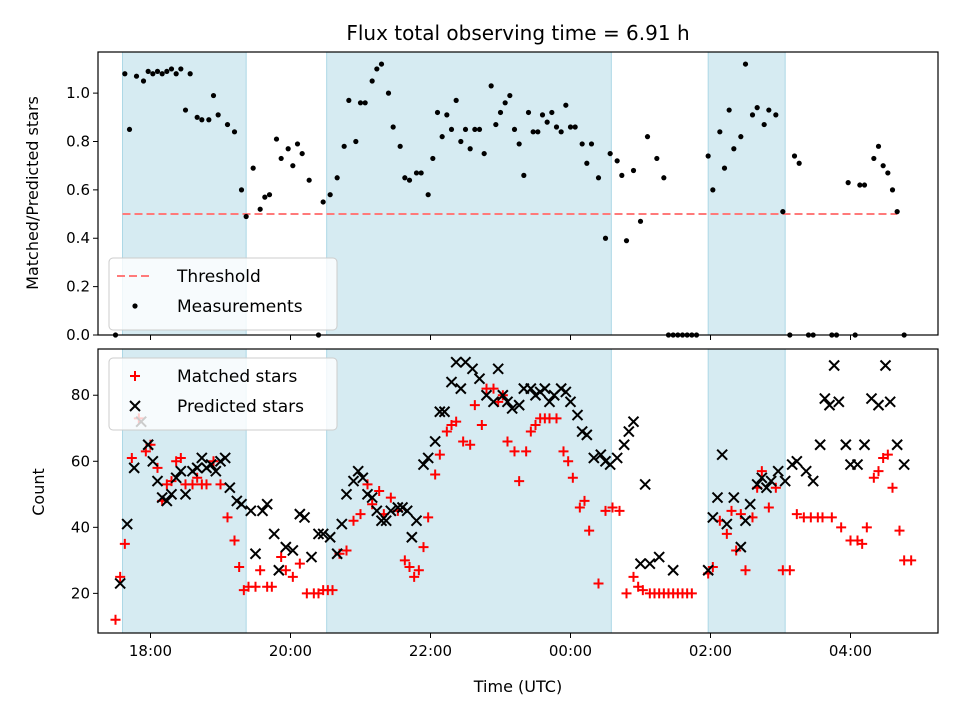 Image resolution: width=960 pixels, height=720 pixels. Describe the element at coordinates (150, 651) in the screenshot. I see `x-tick-label: 18:00` at that location.